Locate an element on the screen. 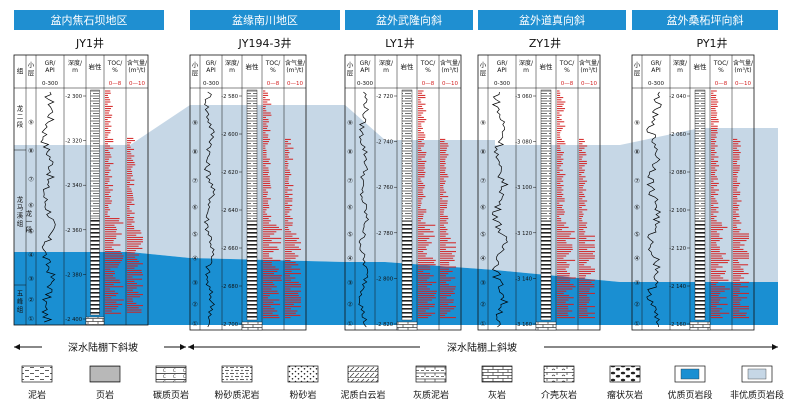  well-name: JY1井 is located at coordinates (89, 43).